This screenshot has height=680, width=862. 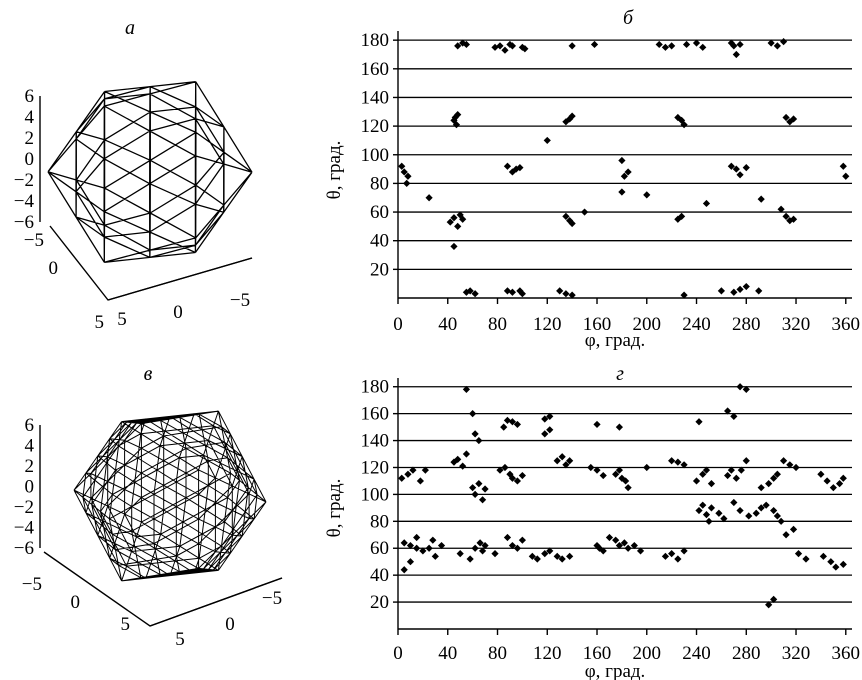 What do you see at coordinates (597, 324) in the screenshot?
I see `x-tick-label-b-4: 160` at bounding box center [597, 324].